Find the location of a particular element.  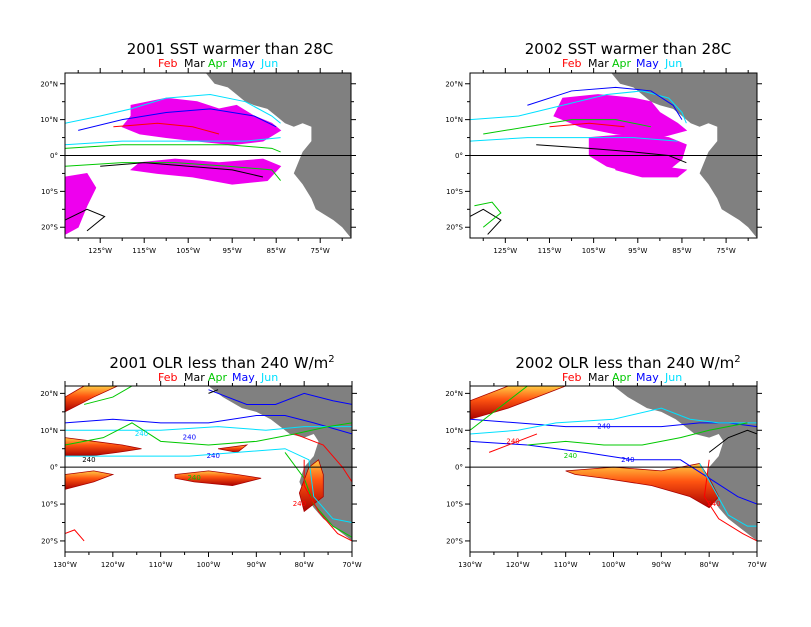

panel-title: 2001 SST warmer than 28C is located at coordinates (230, 49).